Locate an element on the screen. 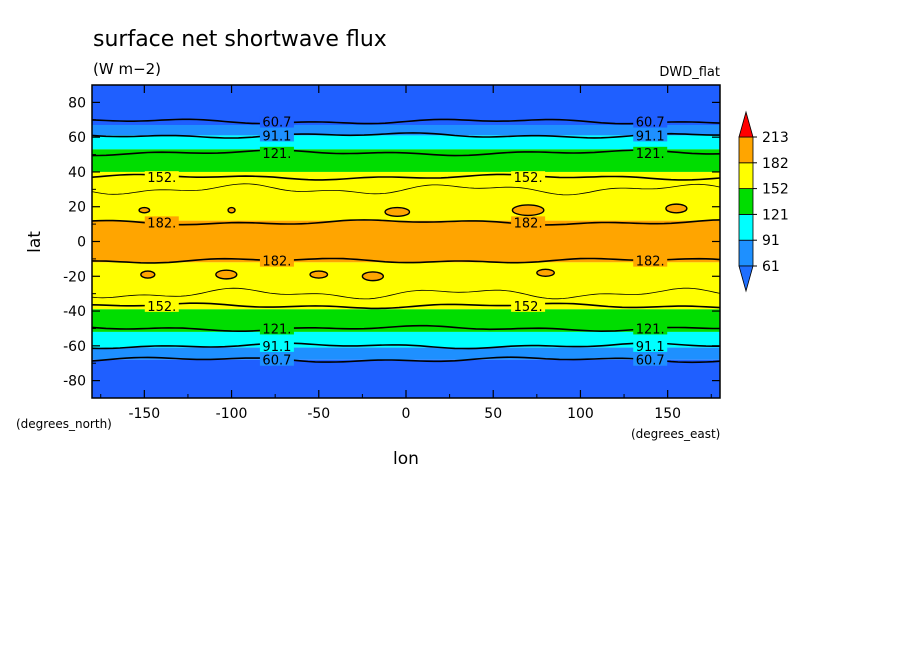 The image size is (904, 654). x-tick-label: 50 is located at coordinates (493, 414).